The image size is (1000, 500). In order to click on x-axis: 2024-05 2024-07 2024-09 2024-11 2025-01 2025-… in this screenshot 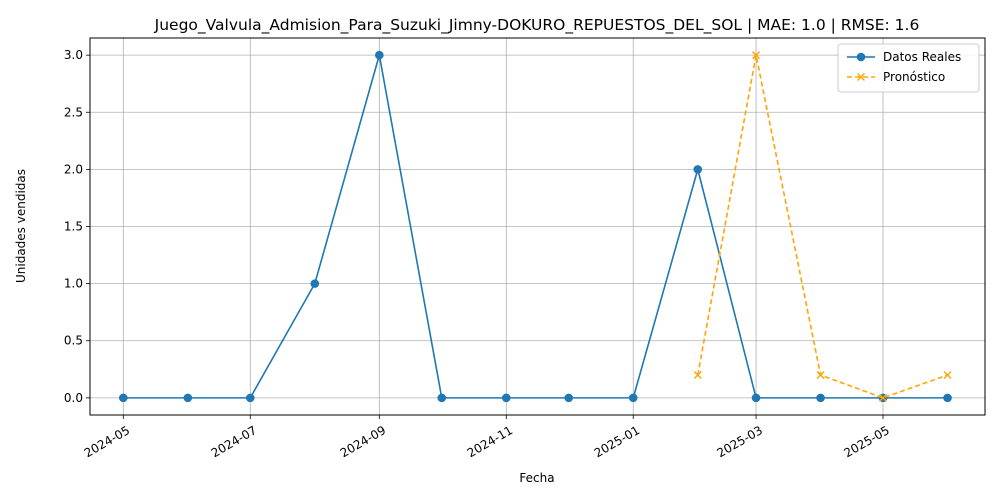, I will do `click(487, 437)`.